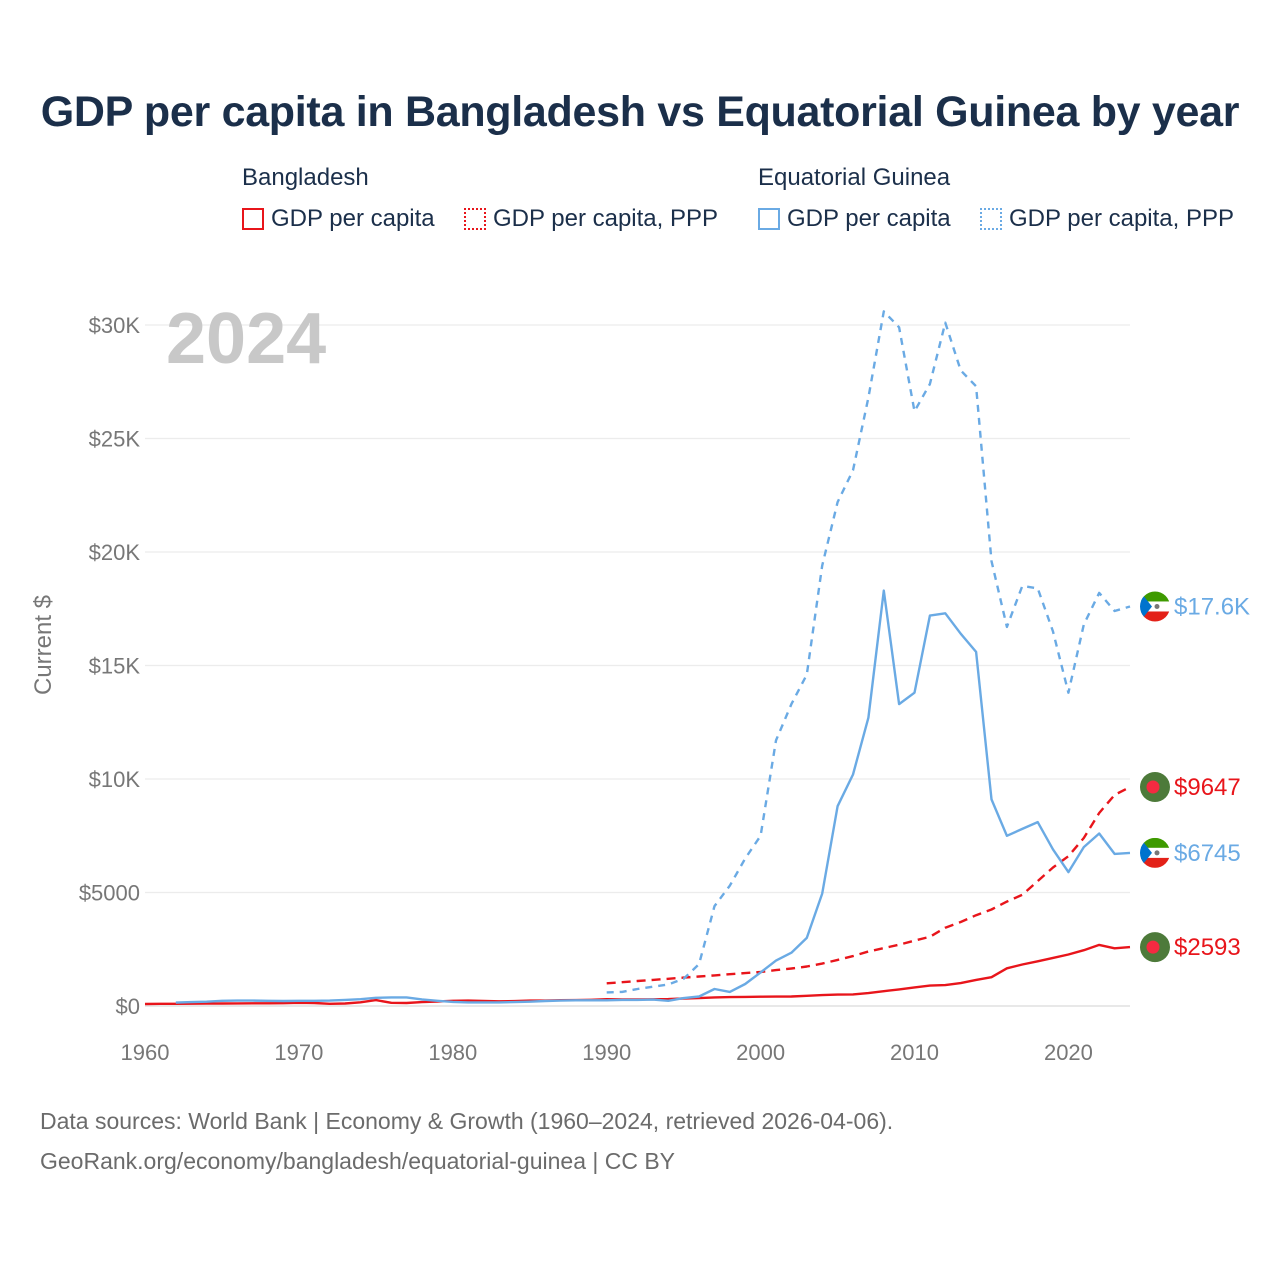 Image resolution: width=1280 pixels, height=1280 pixels. I want to click on legend-item-bangladesh-ppp: GDP per capita, PPP, so click(591, 219).